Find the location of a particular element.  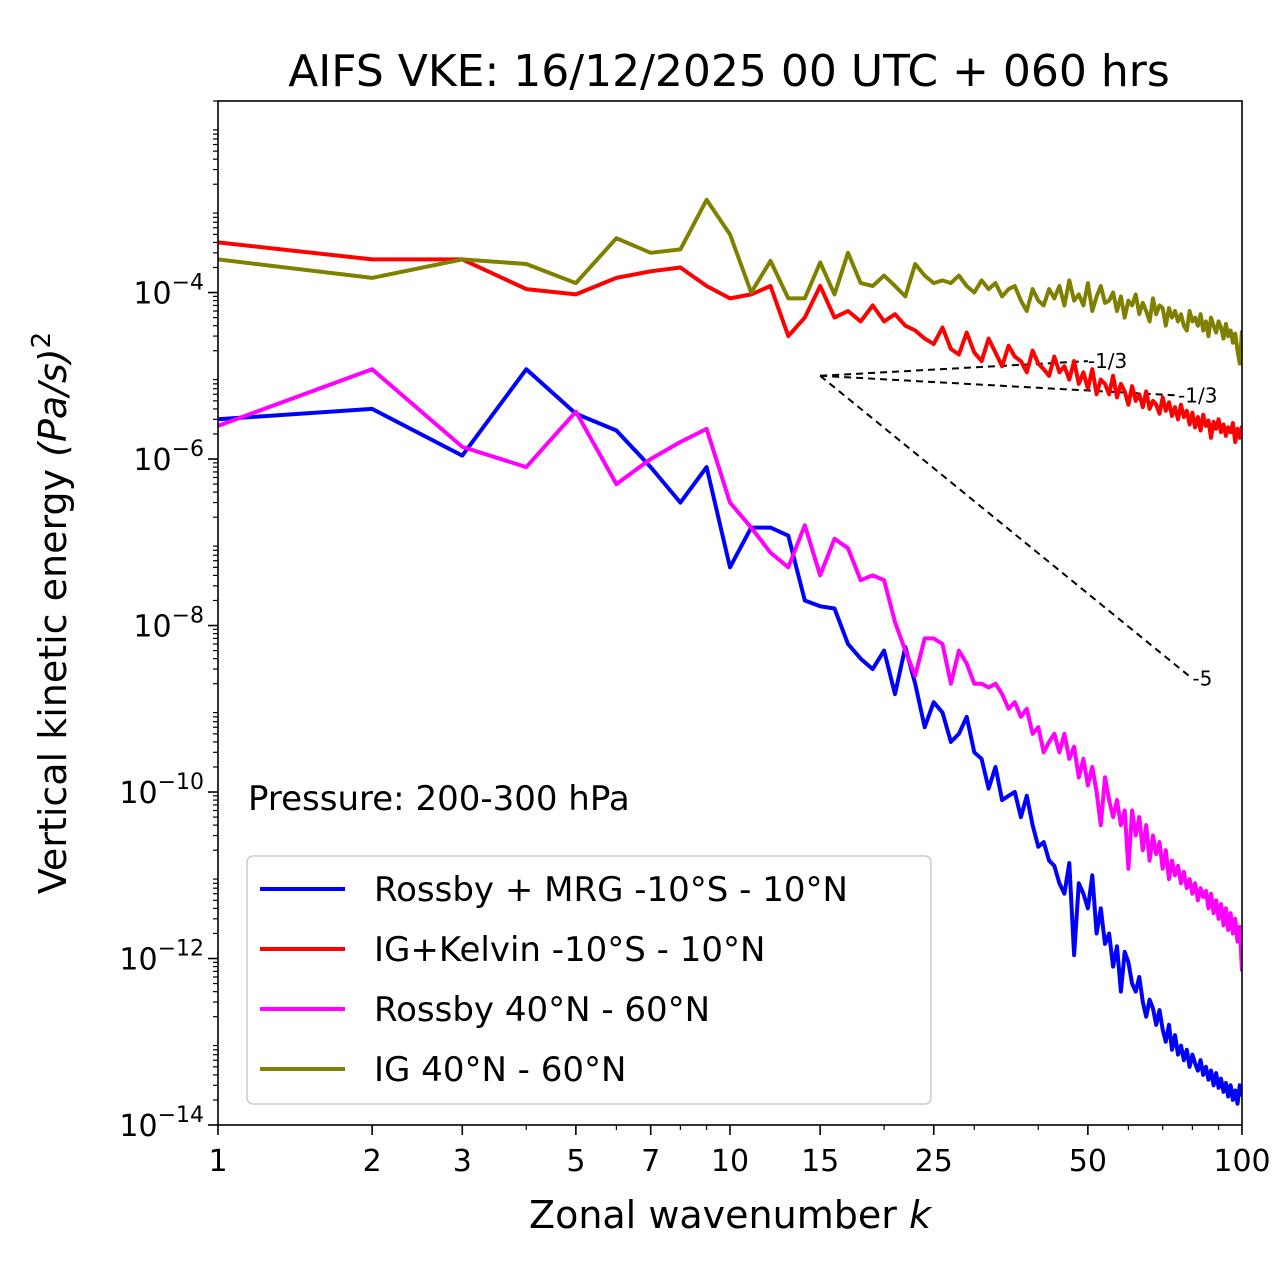

y-tick-label: 10⁻⁸ is located at coordinates (168, 624).